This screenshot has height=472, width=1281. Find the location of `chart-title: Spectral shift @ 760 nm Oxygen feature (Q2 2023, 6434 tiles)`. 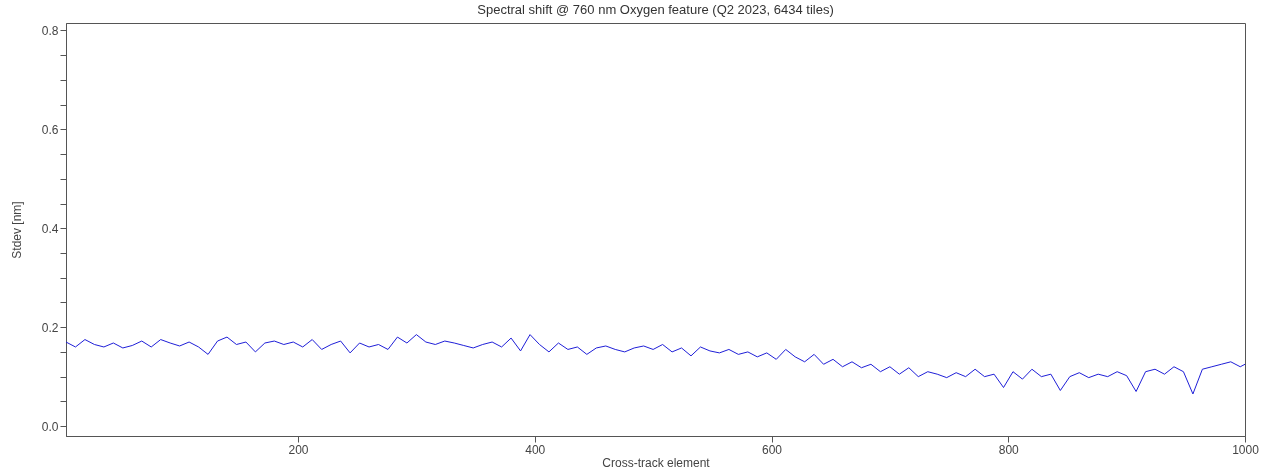

chart-title: Spectral shift @ 760 nm Oxygen feature (Q2 2023, 6434 tiles) is located at coordinates (655, 9).